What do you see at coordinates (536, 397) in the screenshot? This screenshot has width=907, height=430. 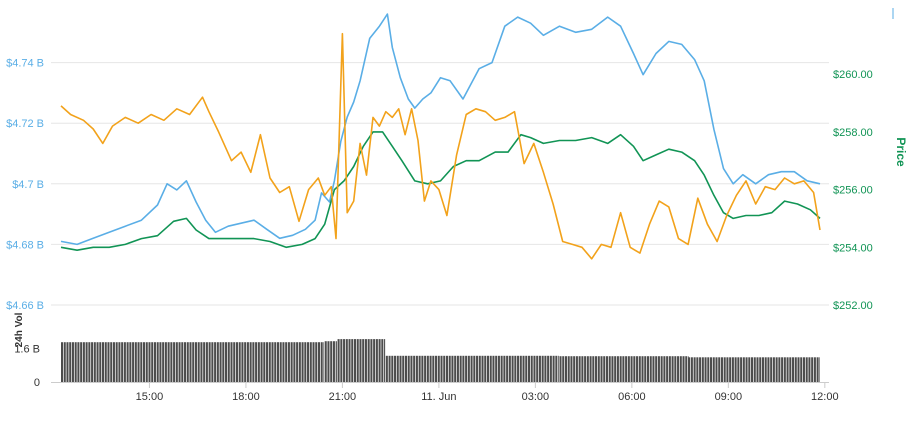 I see `x-tick-label: 03:00` at bounding box center [536, 397].